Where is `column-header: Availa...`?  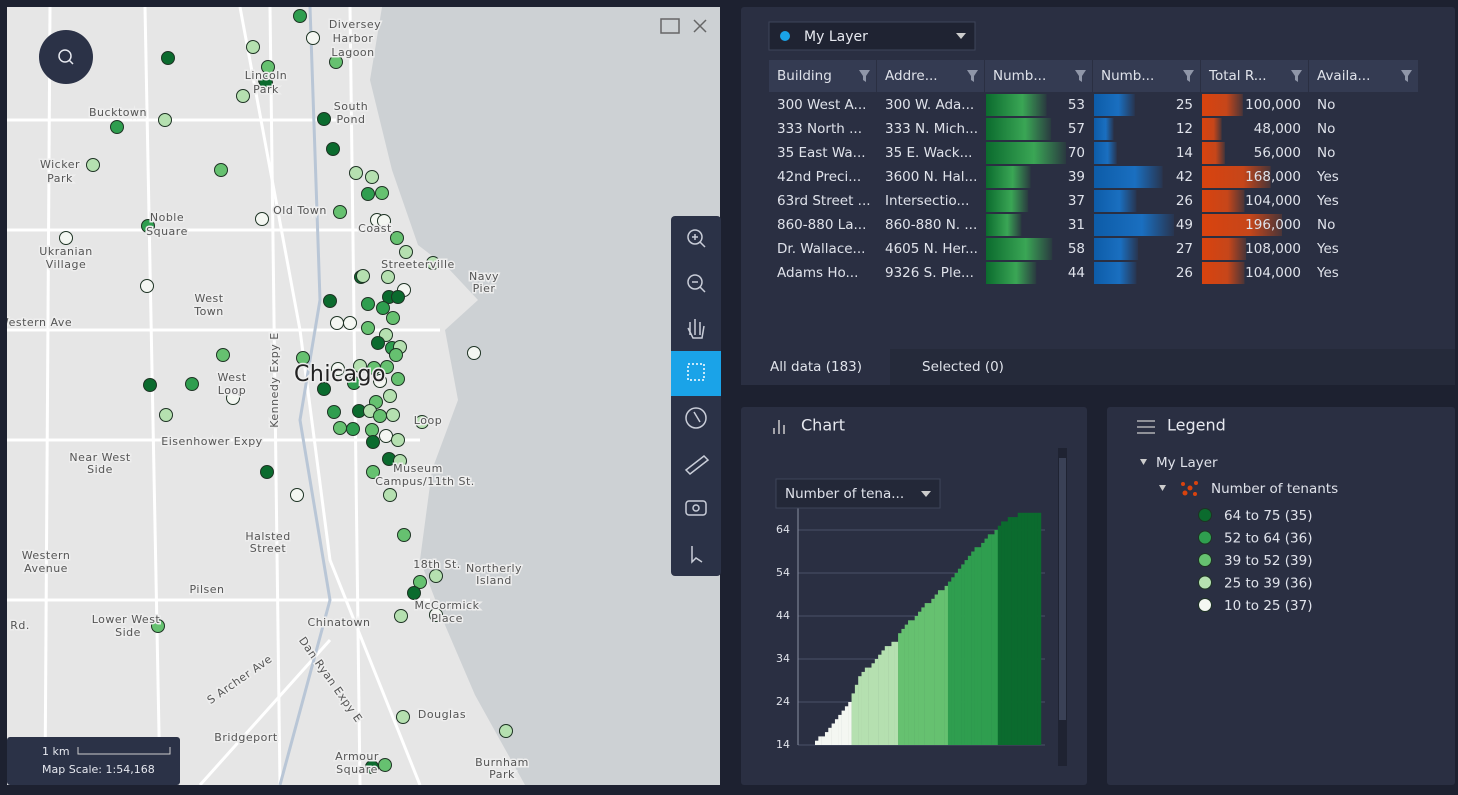
column-header: Availa... is located at coordinates (1343, 76).